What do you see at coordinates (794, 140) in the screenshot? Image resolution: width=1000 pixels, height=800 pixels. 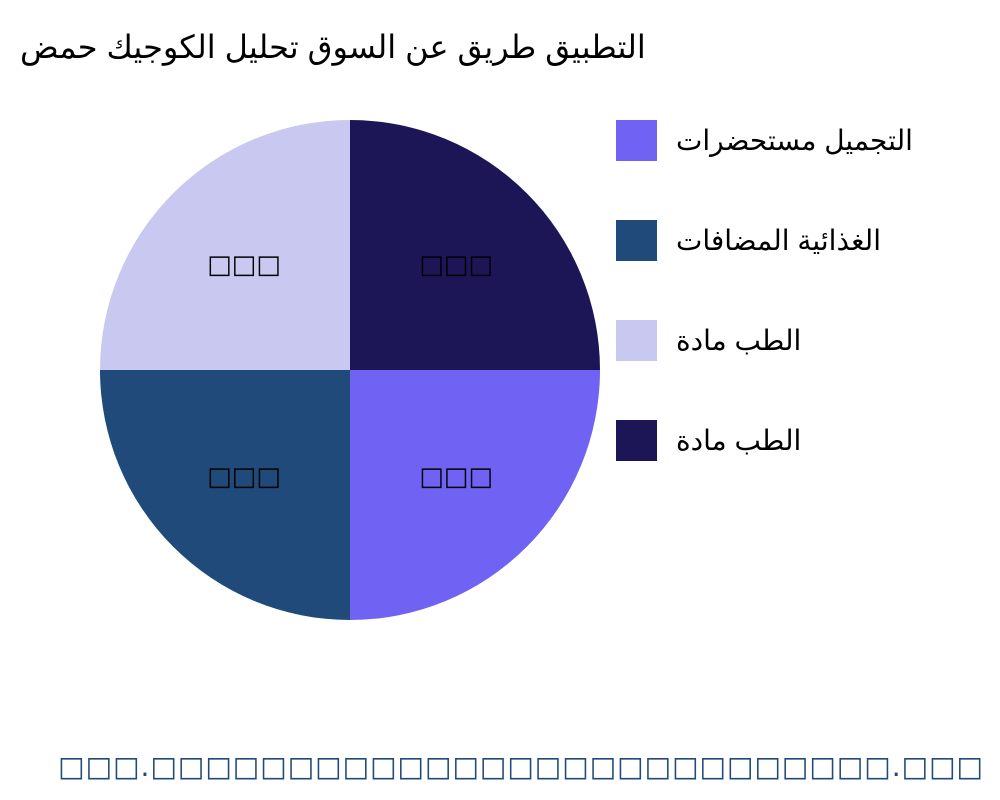 I see `legend-label: مستحضرات التجميل` at bounding box center [794, 140].